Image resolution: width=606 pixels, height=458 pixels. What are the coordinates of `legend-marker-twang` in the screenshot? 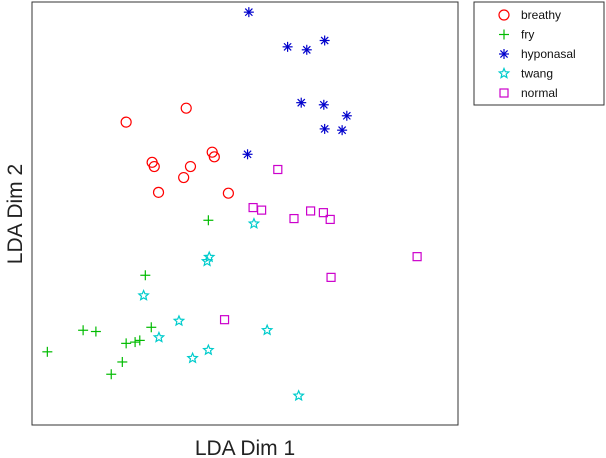 It's located at (504, 72).